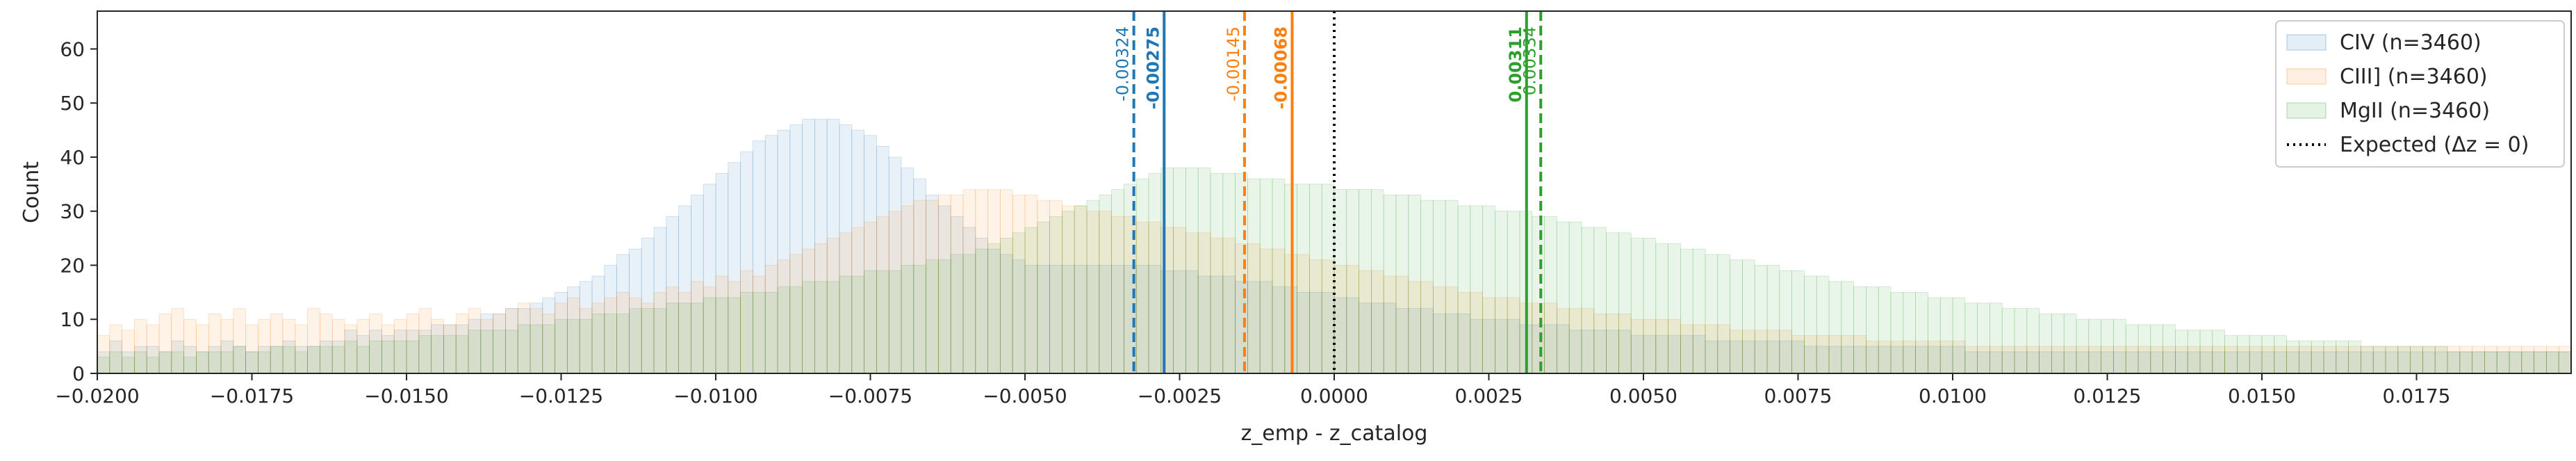  I want to click on x-tick-label: −0.0050, so click(1025, 396).